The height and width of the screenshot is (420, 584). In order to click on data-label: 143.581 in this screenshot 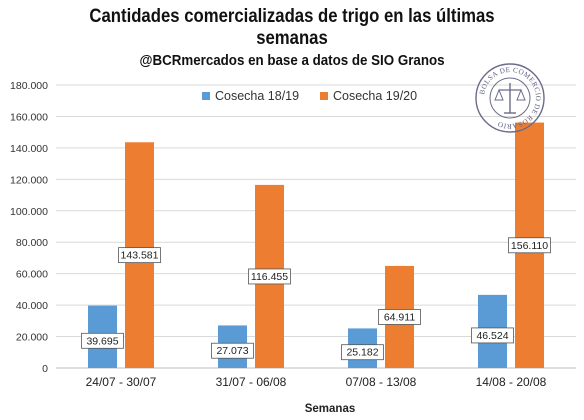, I will do `click(140, 256)`.